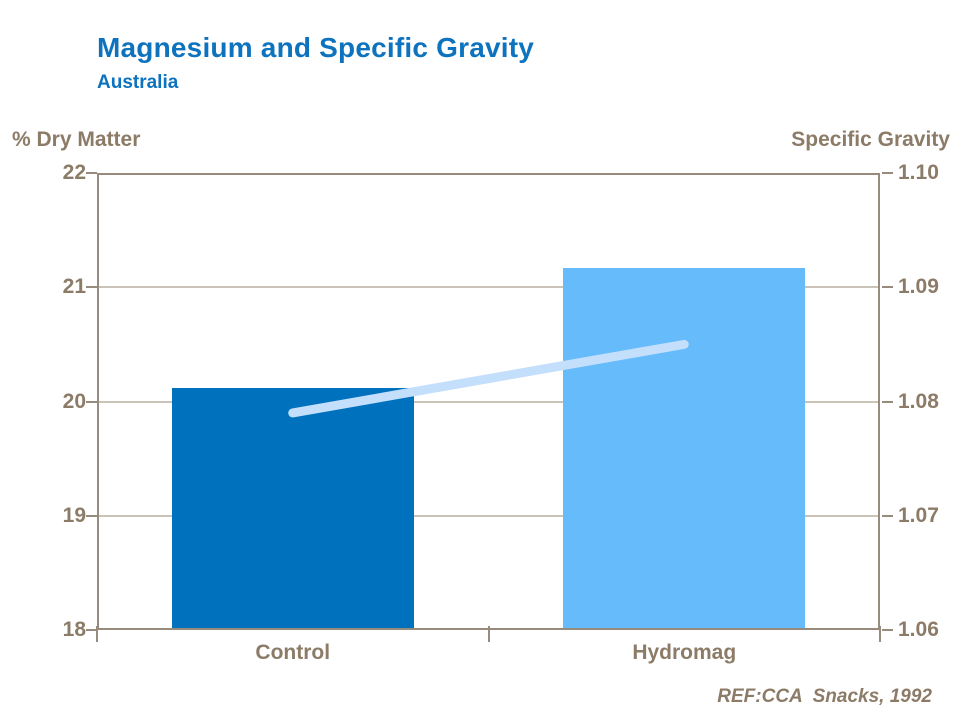  What do you see at coordinates (74, 401) in the screenshot?
I see `left-axis-tick-label: 20` at bounding box center [74, 401].